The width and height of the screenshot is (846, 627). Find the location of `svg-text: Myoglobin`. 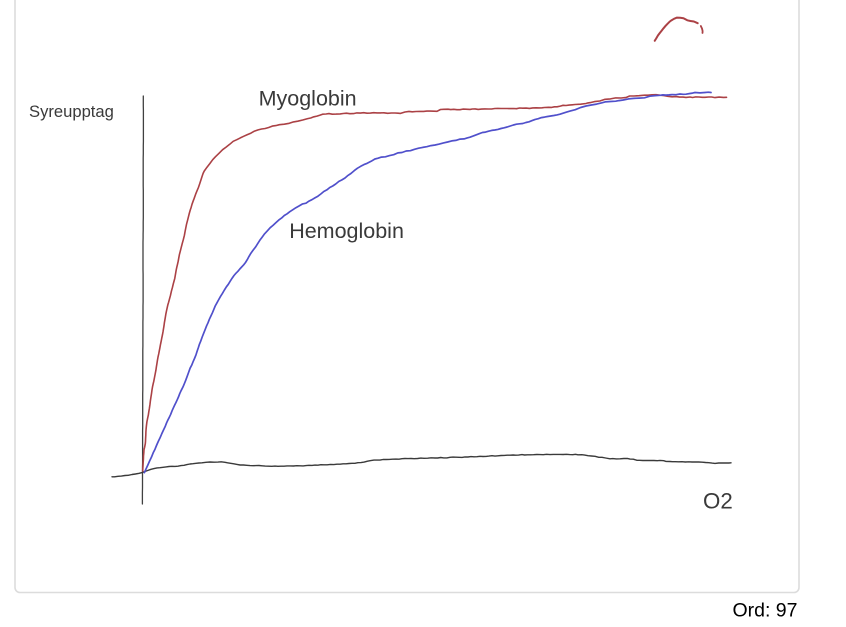

svg-text: Myoglobin is located at coordinates (308, 99).